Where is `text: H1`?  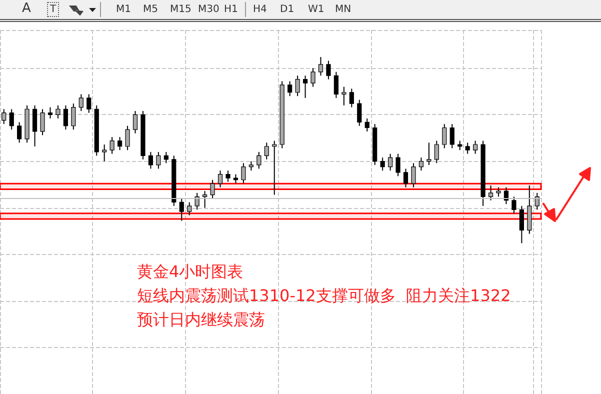
text: H1 is located at coordinates (231, 9).